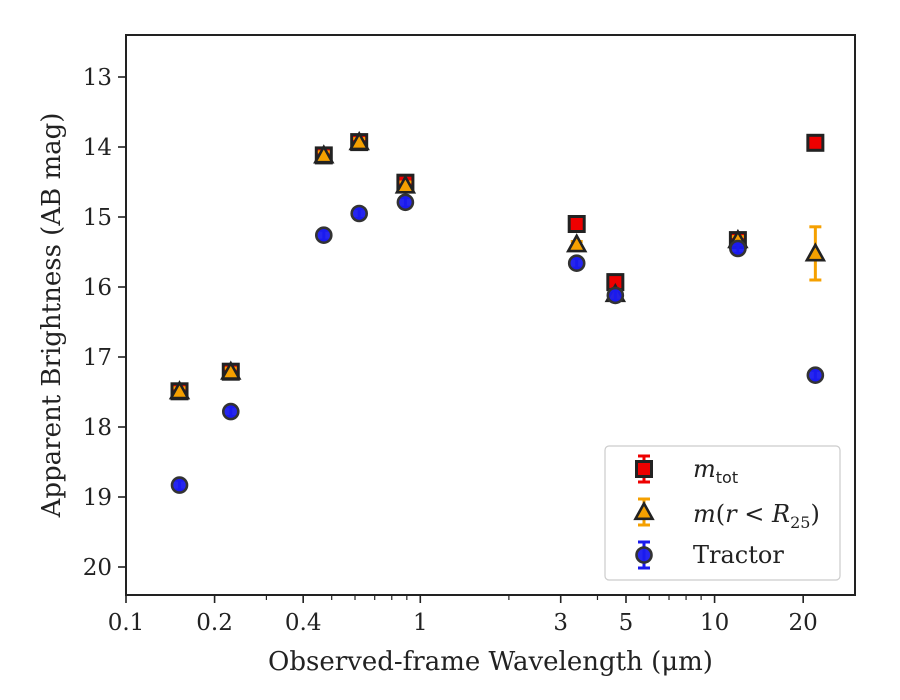 This screenshot has width=900, height=700. I want to click on x-tick-label: 0.1, so click(126, 623).